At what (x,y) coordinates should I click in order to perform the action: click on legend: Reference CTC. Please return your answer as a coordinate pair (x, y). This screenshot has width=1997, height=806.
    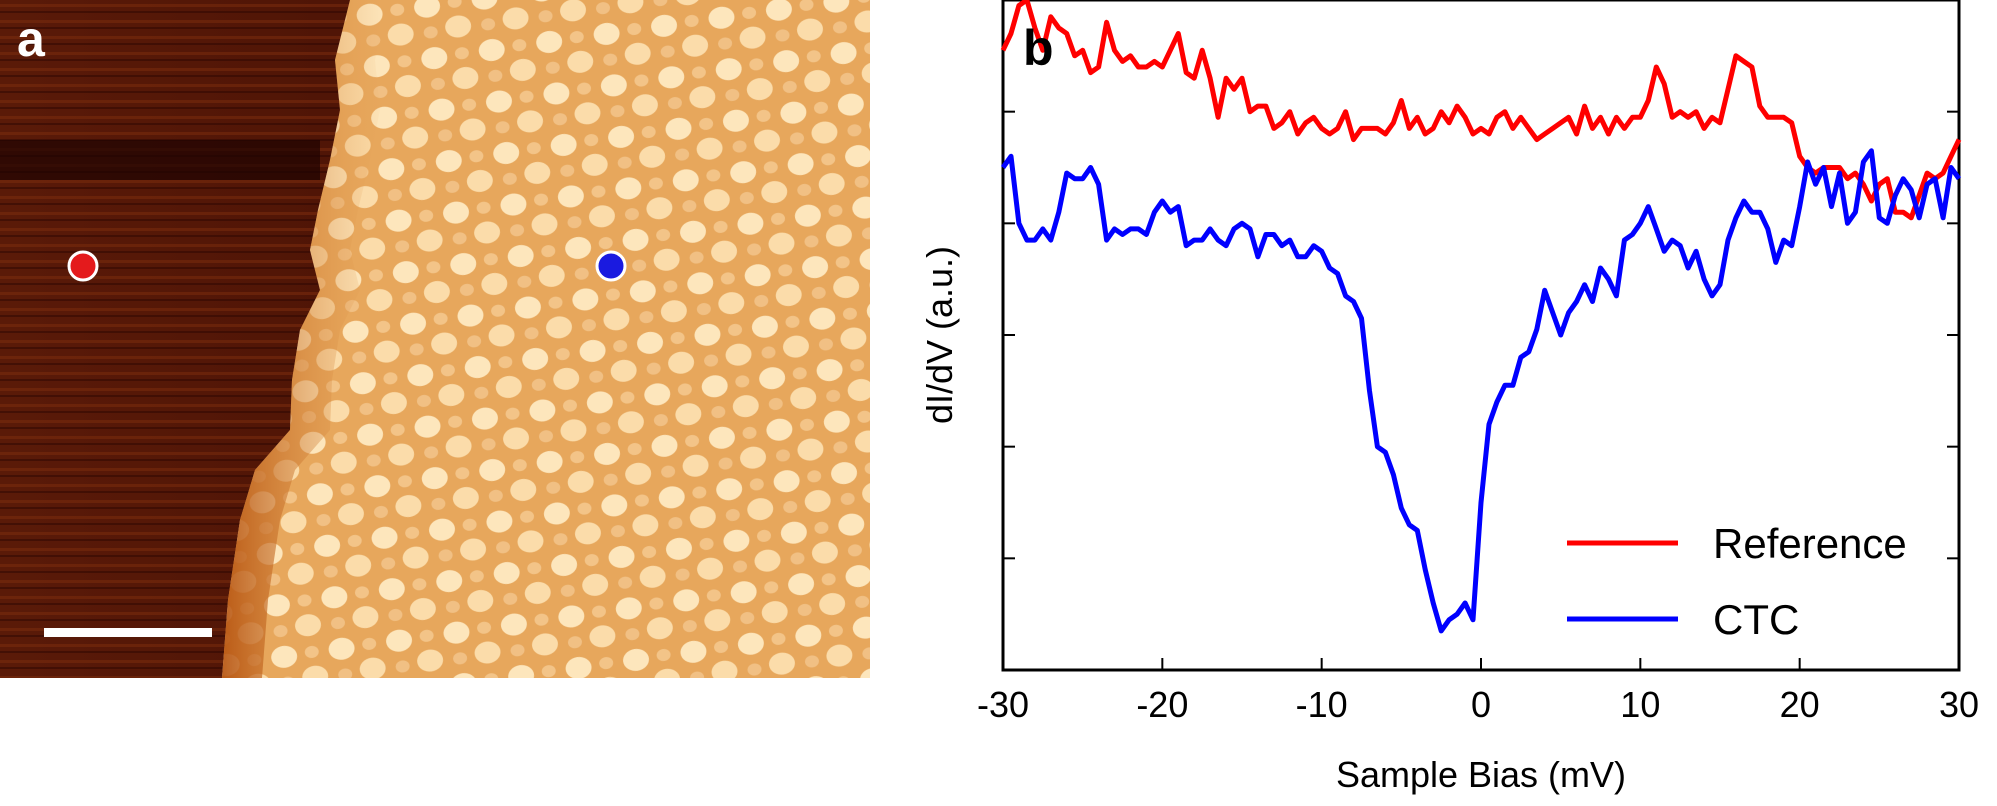
    Looking at the image, I should click on (1737, 581).